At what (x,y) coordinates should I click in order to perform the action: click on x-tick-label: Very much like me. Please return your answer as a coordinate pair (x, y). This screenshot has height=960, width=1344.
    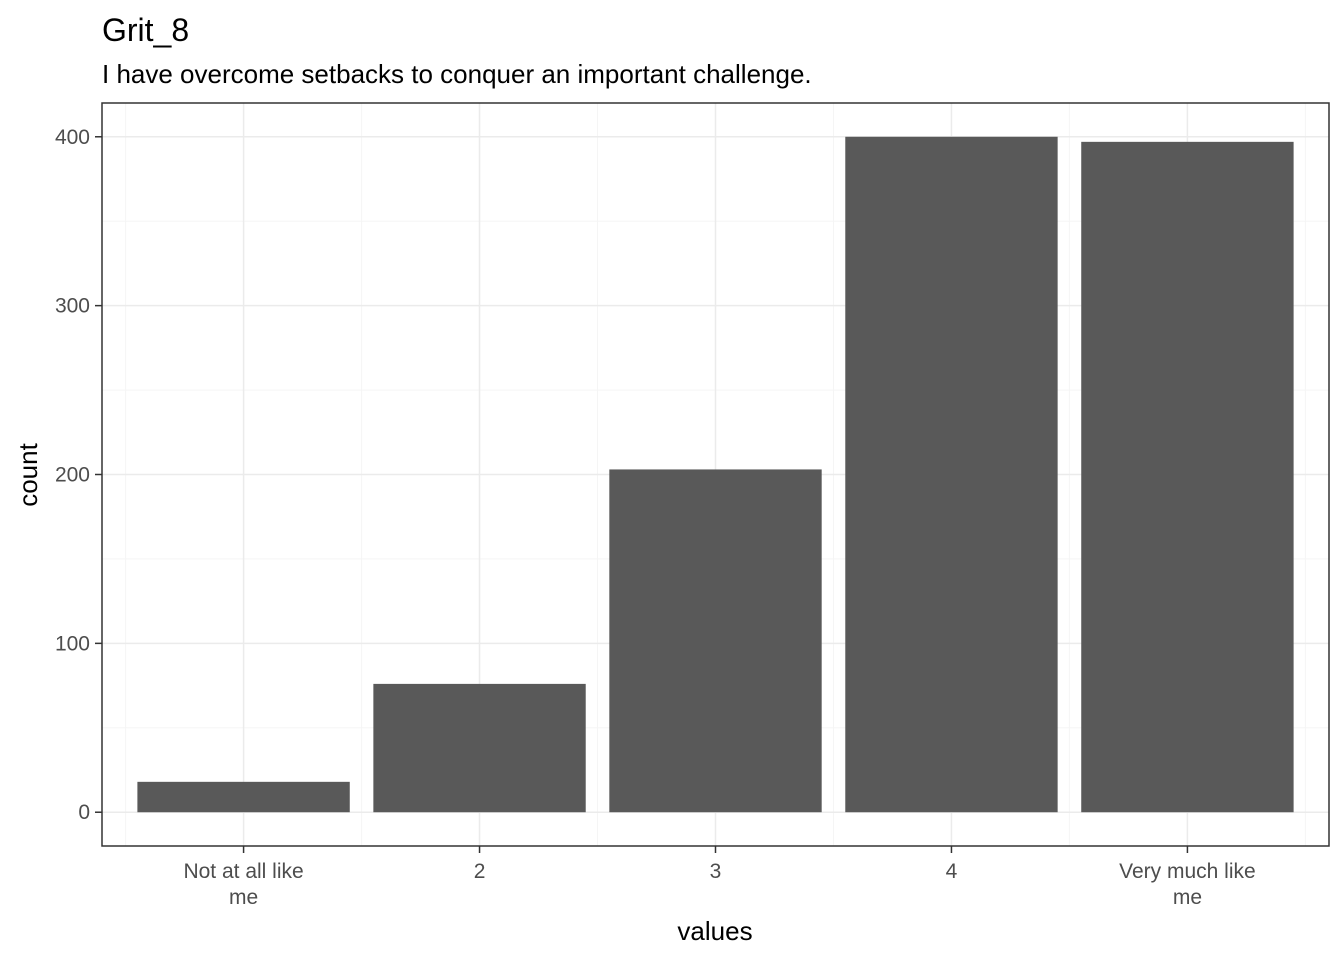
    Looking at the image, I should click on (1187, 884).